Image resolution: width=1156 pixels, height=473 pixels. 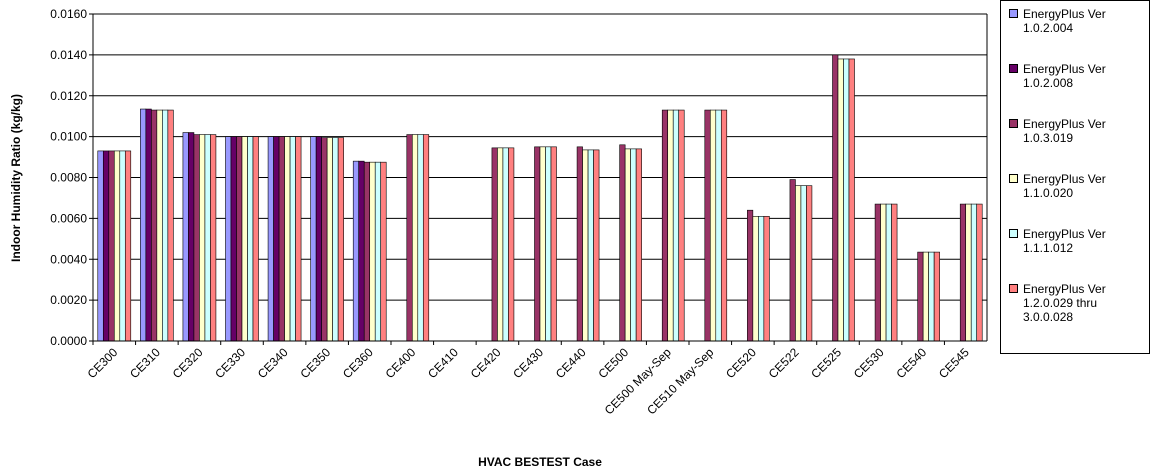 What do you see at coordinates (358, 363) in the screenshot?
I see `x-tick-label: CE360` at bounding box center [358, 363].